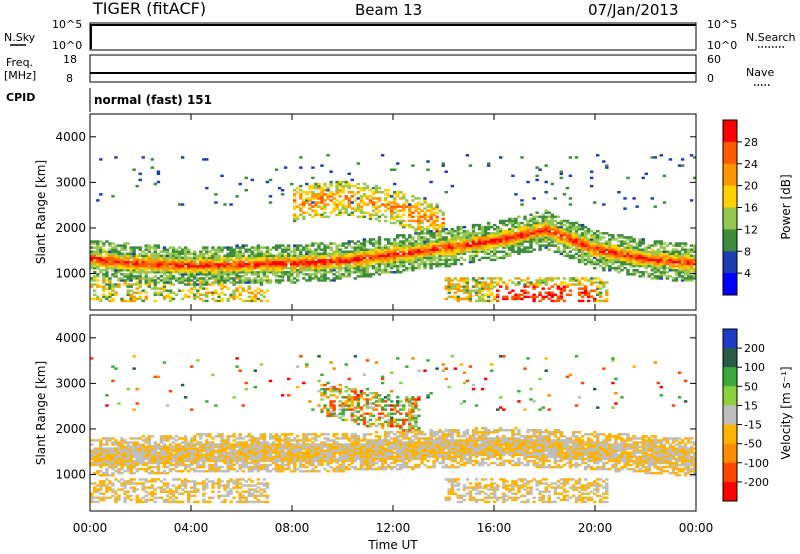 The width and height of the screenshot is (800, 554). Describe the element at coordinates (771, 37) in the screenshot. I see `n-search-label: N.Search` at that location.